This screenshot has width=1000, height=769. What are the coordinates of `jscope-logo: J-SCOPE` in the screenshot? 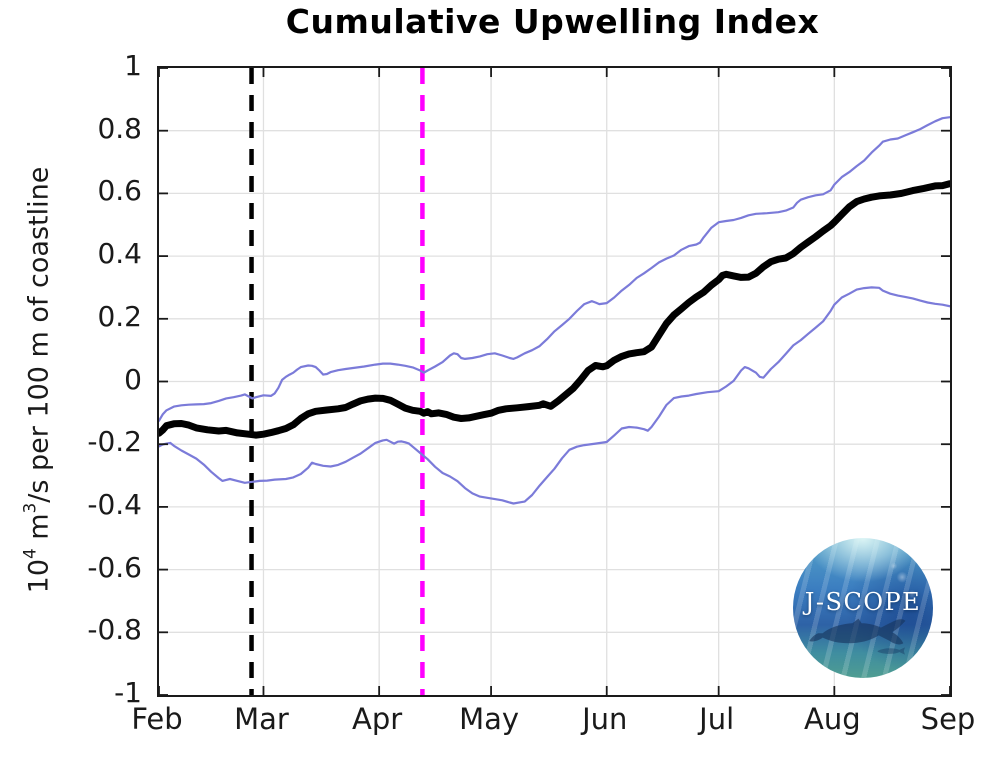 It's located at (863, 608).